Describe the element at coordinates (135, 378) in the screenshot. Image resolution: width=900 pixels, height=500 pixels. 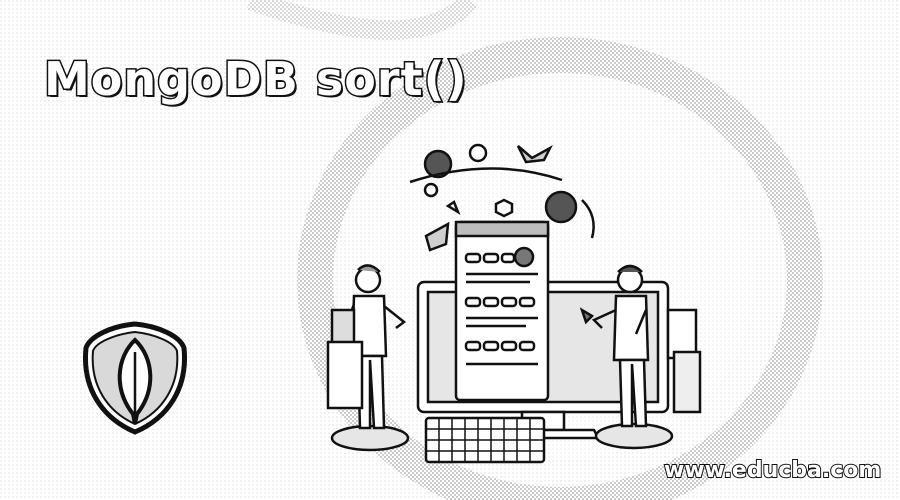
I see `mongodb-leaf-icon` at that location.